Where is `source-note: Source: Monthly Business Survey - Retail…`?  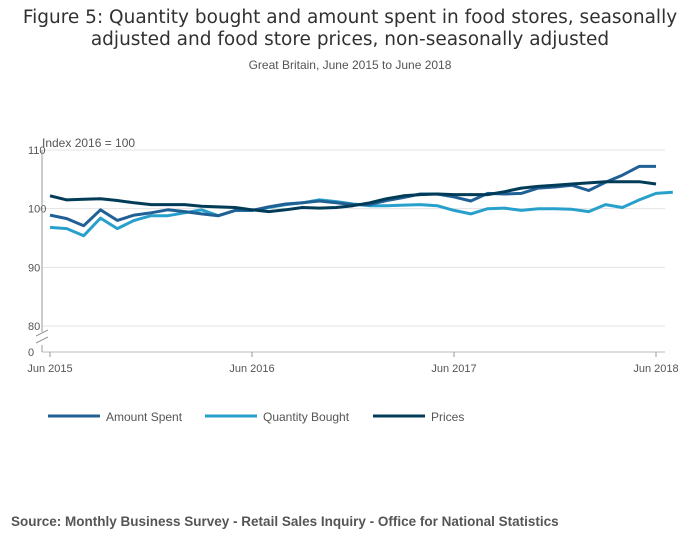 source-note: Source: Monthly Business Survey - Retail… is located at coordinates (285, 521).